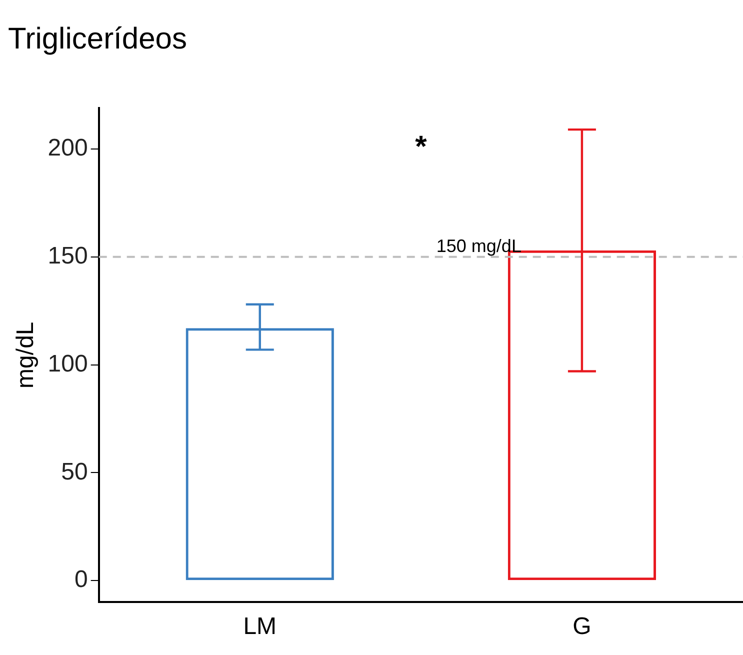  Describe the element at coordinates (74, 472) in the screenshot. I see `y-tick-label: 50` at that location.